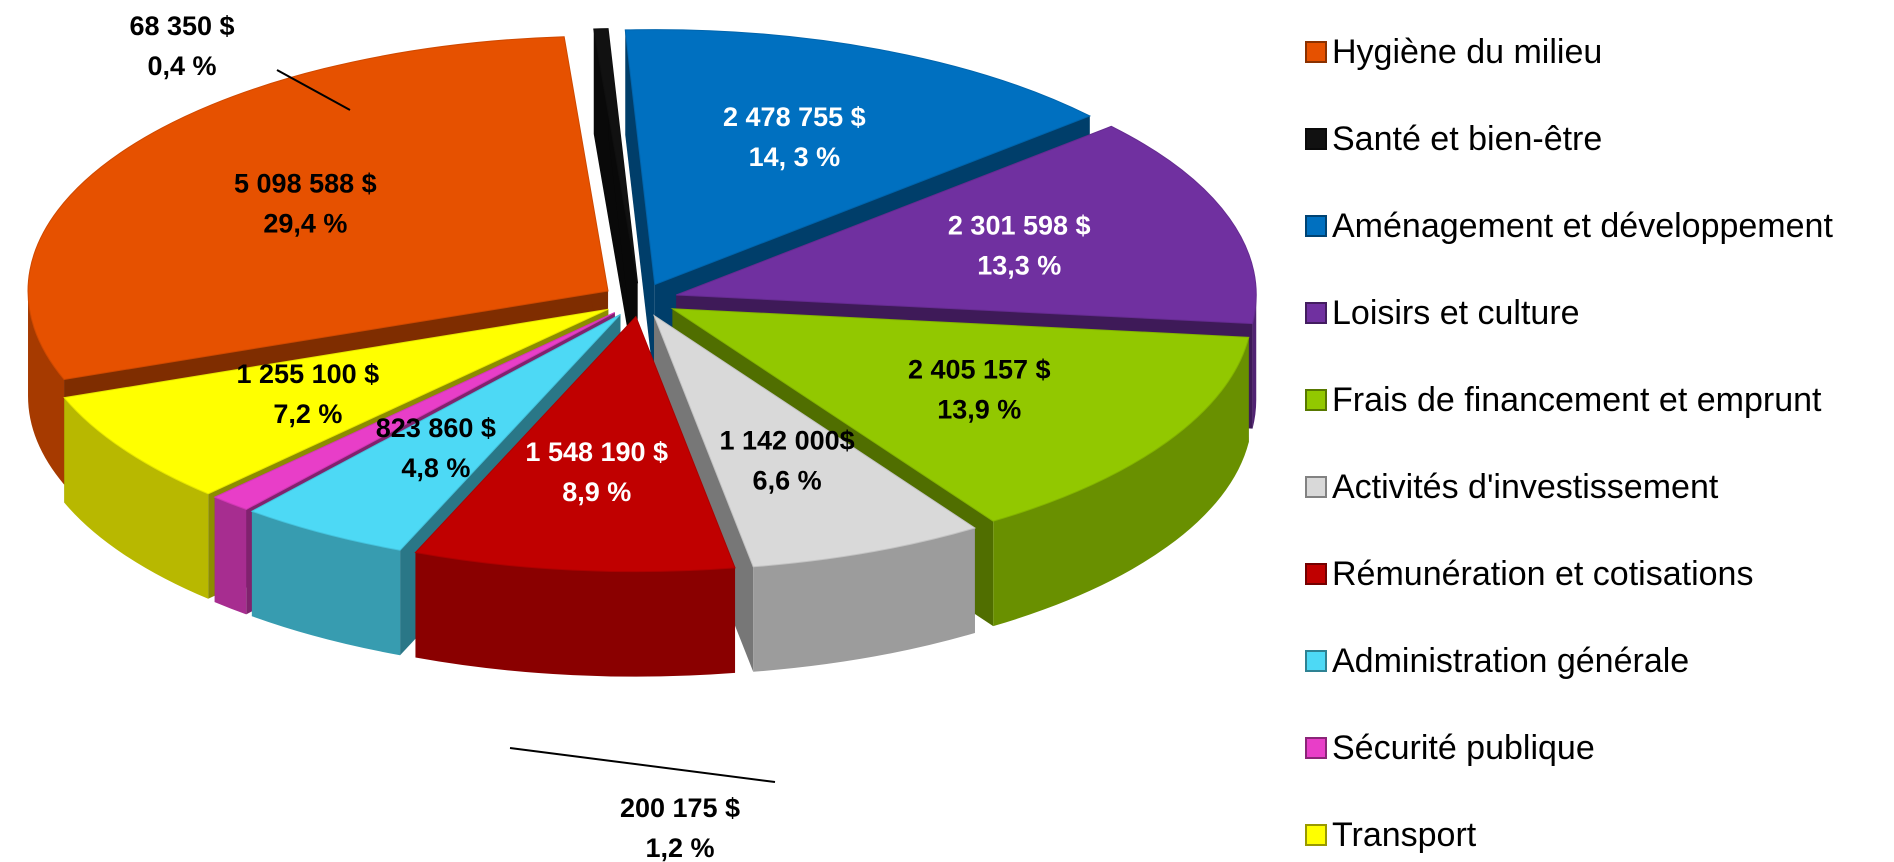  I want to click on data-label-percent: 13,9 %, so click(979, 409).